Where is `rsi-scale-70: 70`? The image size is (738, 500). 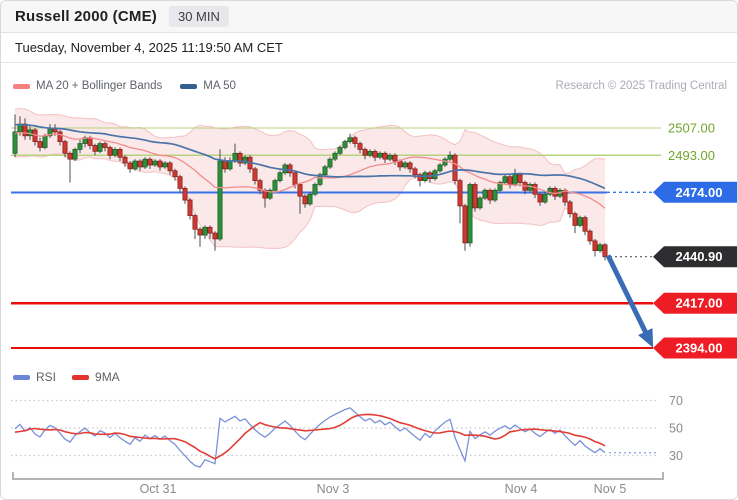 rsi-scale-70: 70 is located at coordinates (676, 401).